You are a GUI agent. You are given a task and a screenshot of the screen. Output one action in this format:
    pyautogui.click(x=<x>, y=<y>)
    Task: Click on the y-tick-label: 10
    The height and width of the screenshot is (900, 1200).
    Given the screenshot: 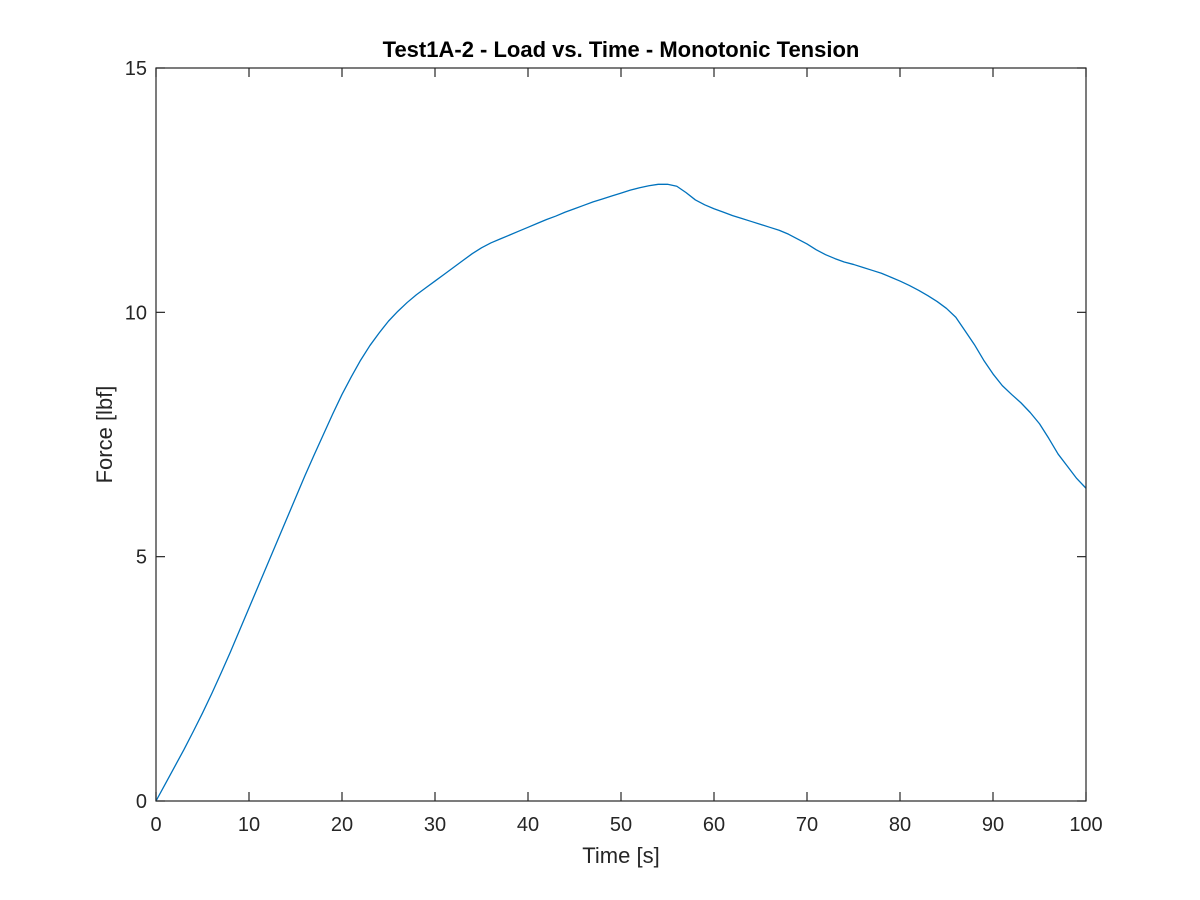 What is the action you would take?
    pyautogui.click(x=136, y=313)
    